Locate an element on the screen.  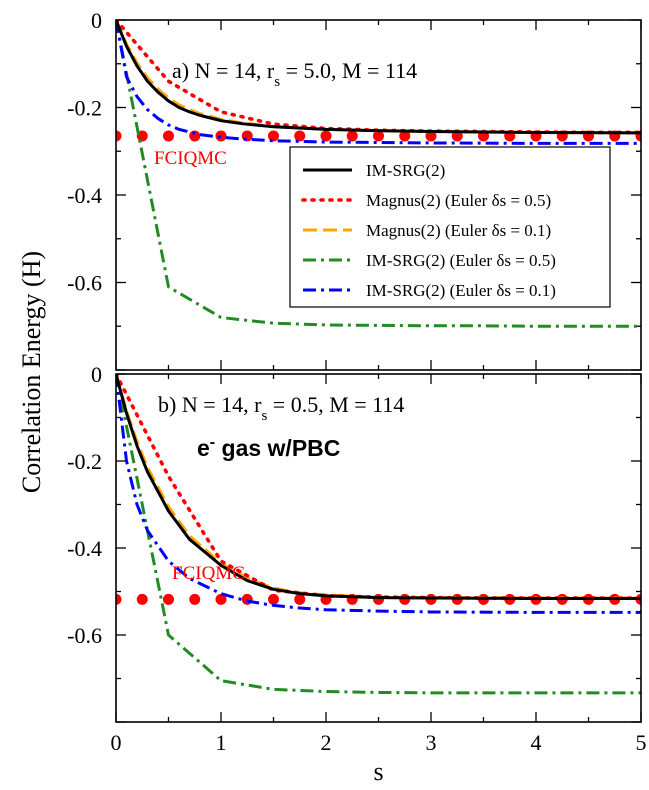
legend-box is located at coordinates (450, 227).